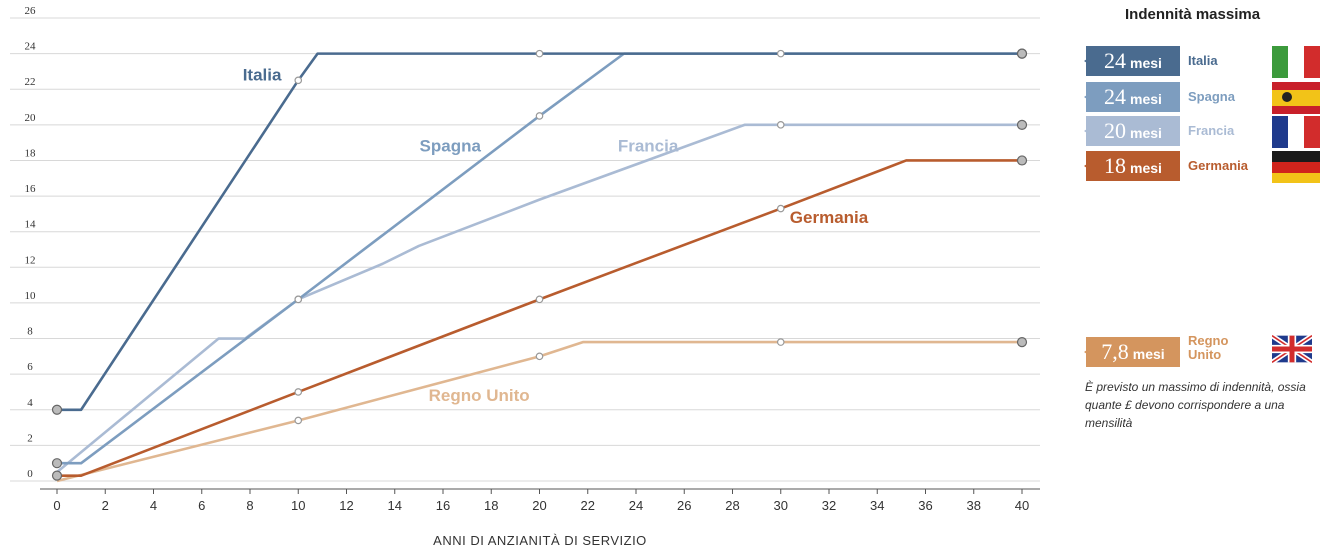  What do you see at coordinates (1203, 60) in the screenshot?
I see `legend-country: Italia` at bounding box center [1203, 60].